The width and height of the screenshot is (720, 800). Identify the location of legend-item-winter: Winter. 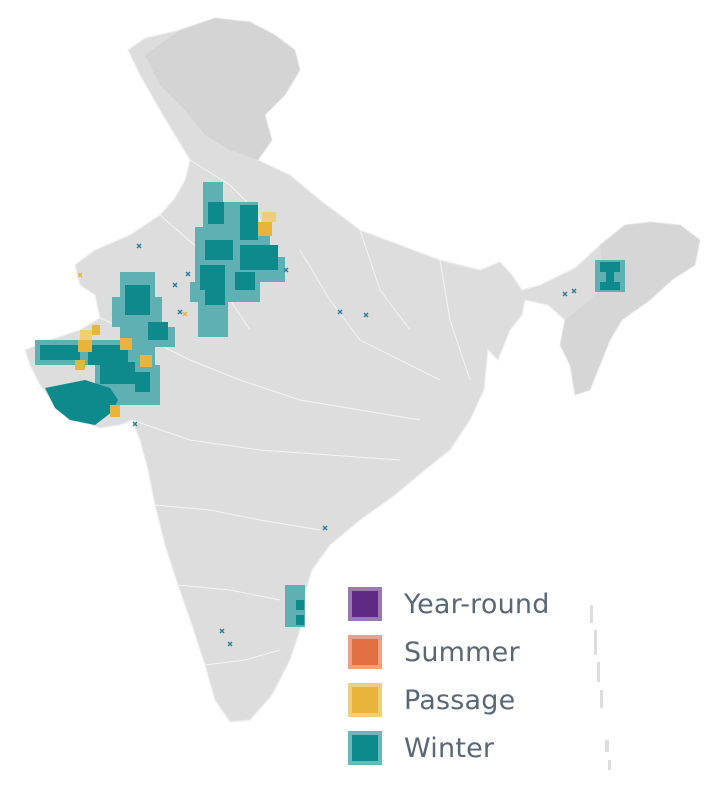
(449, 748).